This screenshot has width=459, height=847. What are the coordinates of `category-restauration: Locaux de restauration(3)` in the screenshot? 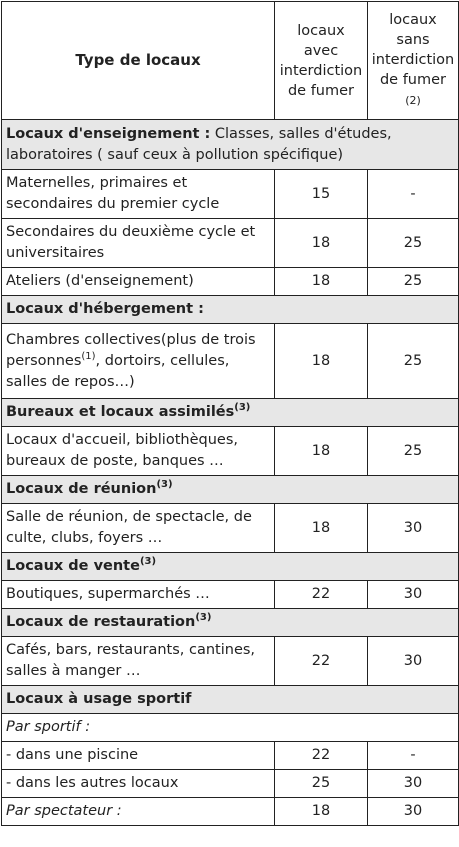 It's located at (230, 622).